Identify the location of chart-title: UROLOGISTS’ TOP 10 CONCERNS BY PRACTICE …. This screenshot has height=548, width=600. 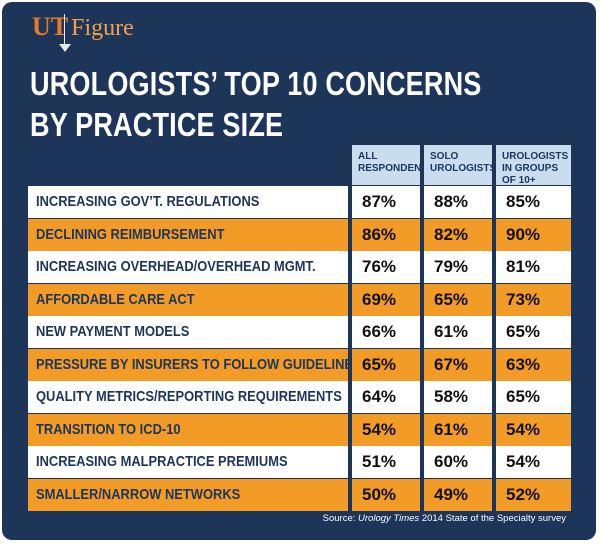
(256, 104).